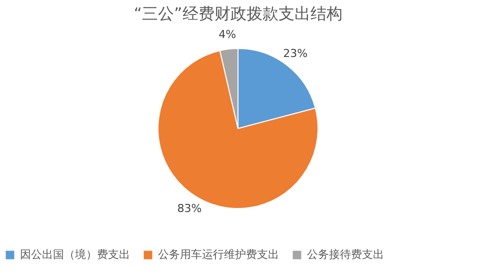 The width and height of the screenshot is (484, 279). What do you see at coordinates (75, 254) in the screenshot?
I see `legend-label: 因公出国（境）费支出` at bounding box center [75, 254].